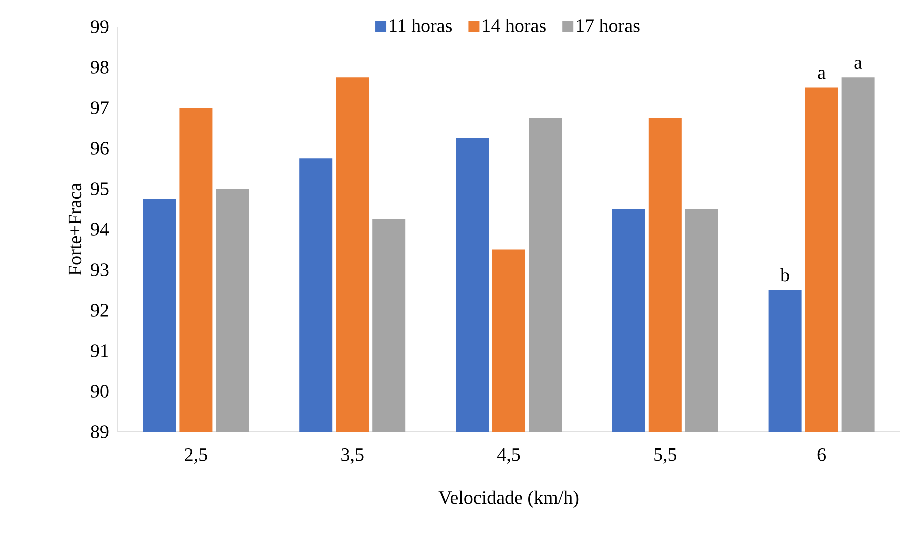  What do you see at coordinates (100, 189) in the screenshot?
I see `y-tick-label: 95` at bounding box center [100, 189].